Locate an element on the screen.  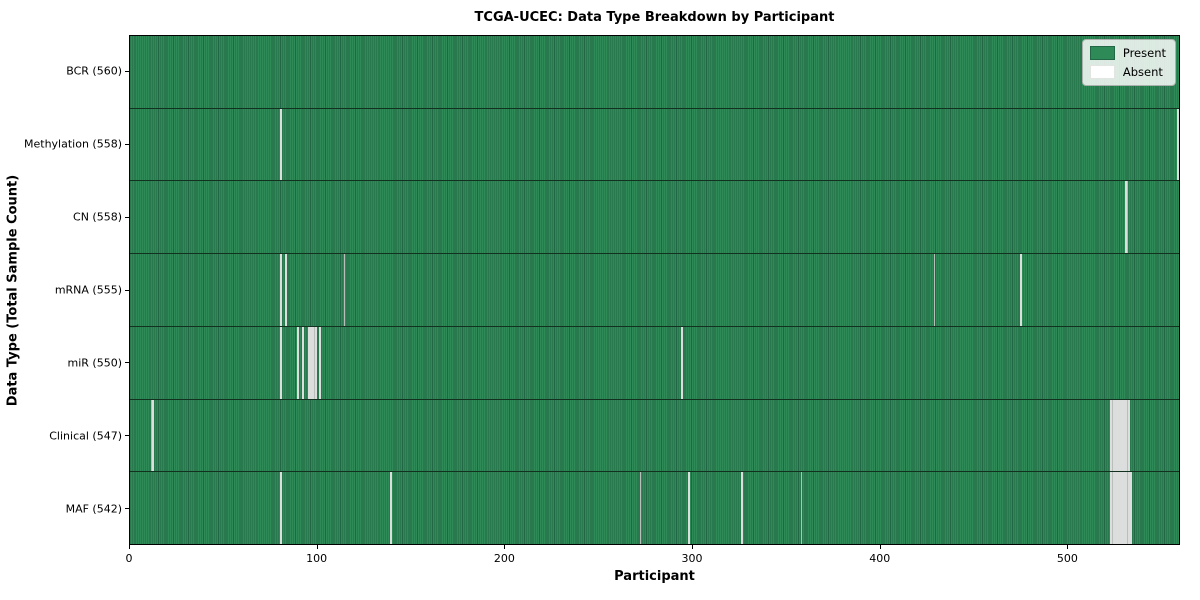
x-tick-label-200: 200 is located at coordinates (504, 558).